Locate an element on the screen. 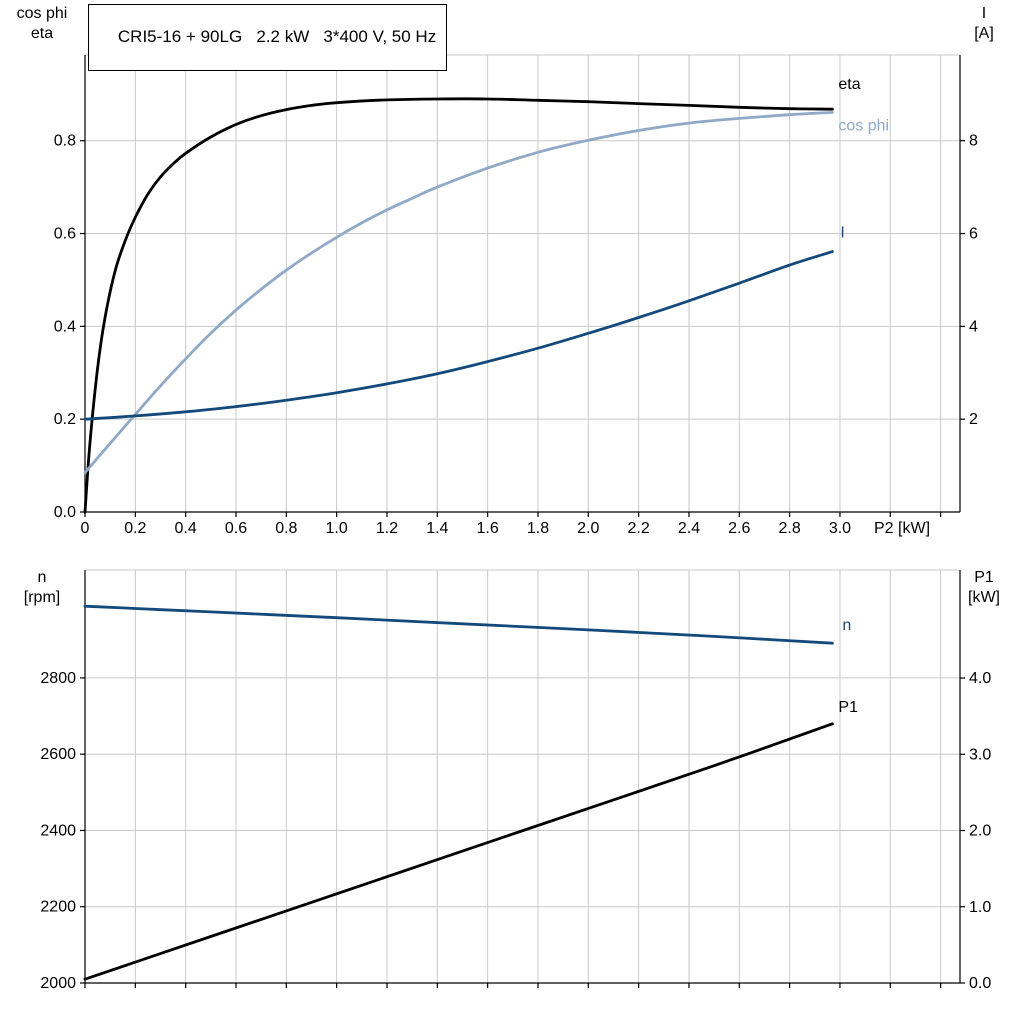  axis-title-speed: n is located at coordinates (42, 577).